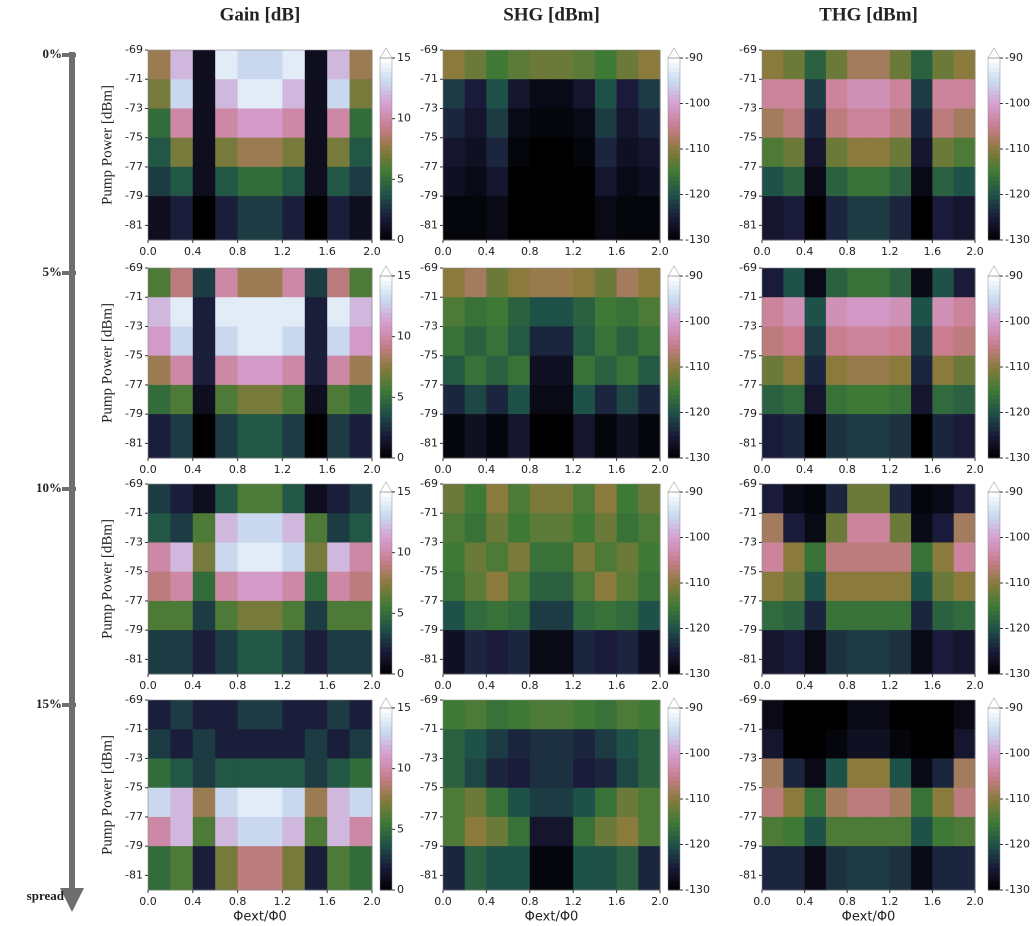 Image resolution: width=1035 pixels, height=926 pixels. Describe the element at coordinates (372, 685) in the screenshot. I see `x-tick-label: 2.0` at that location.